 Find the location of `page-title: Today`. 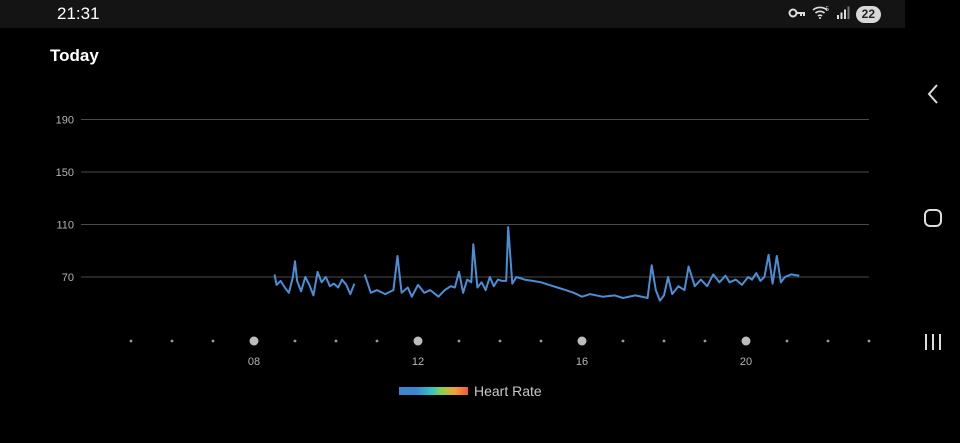

page-title: Today is located at coordinates (74, 55).